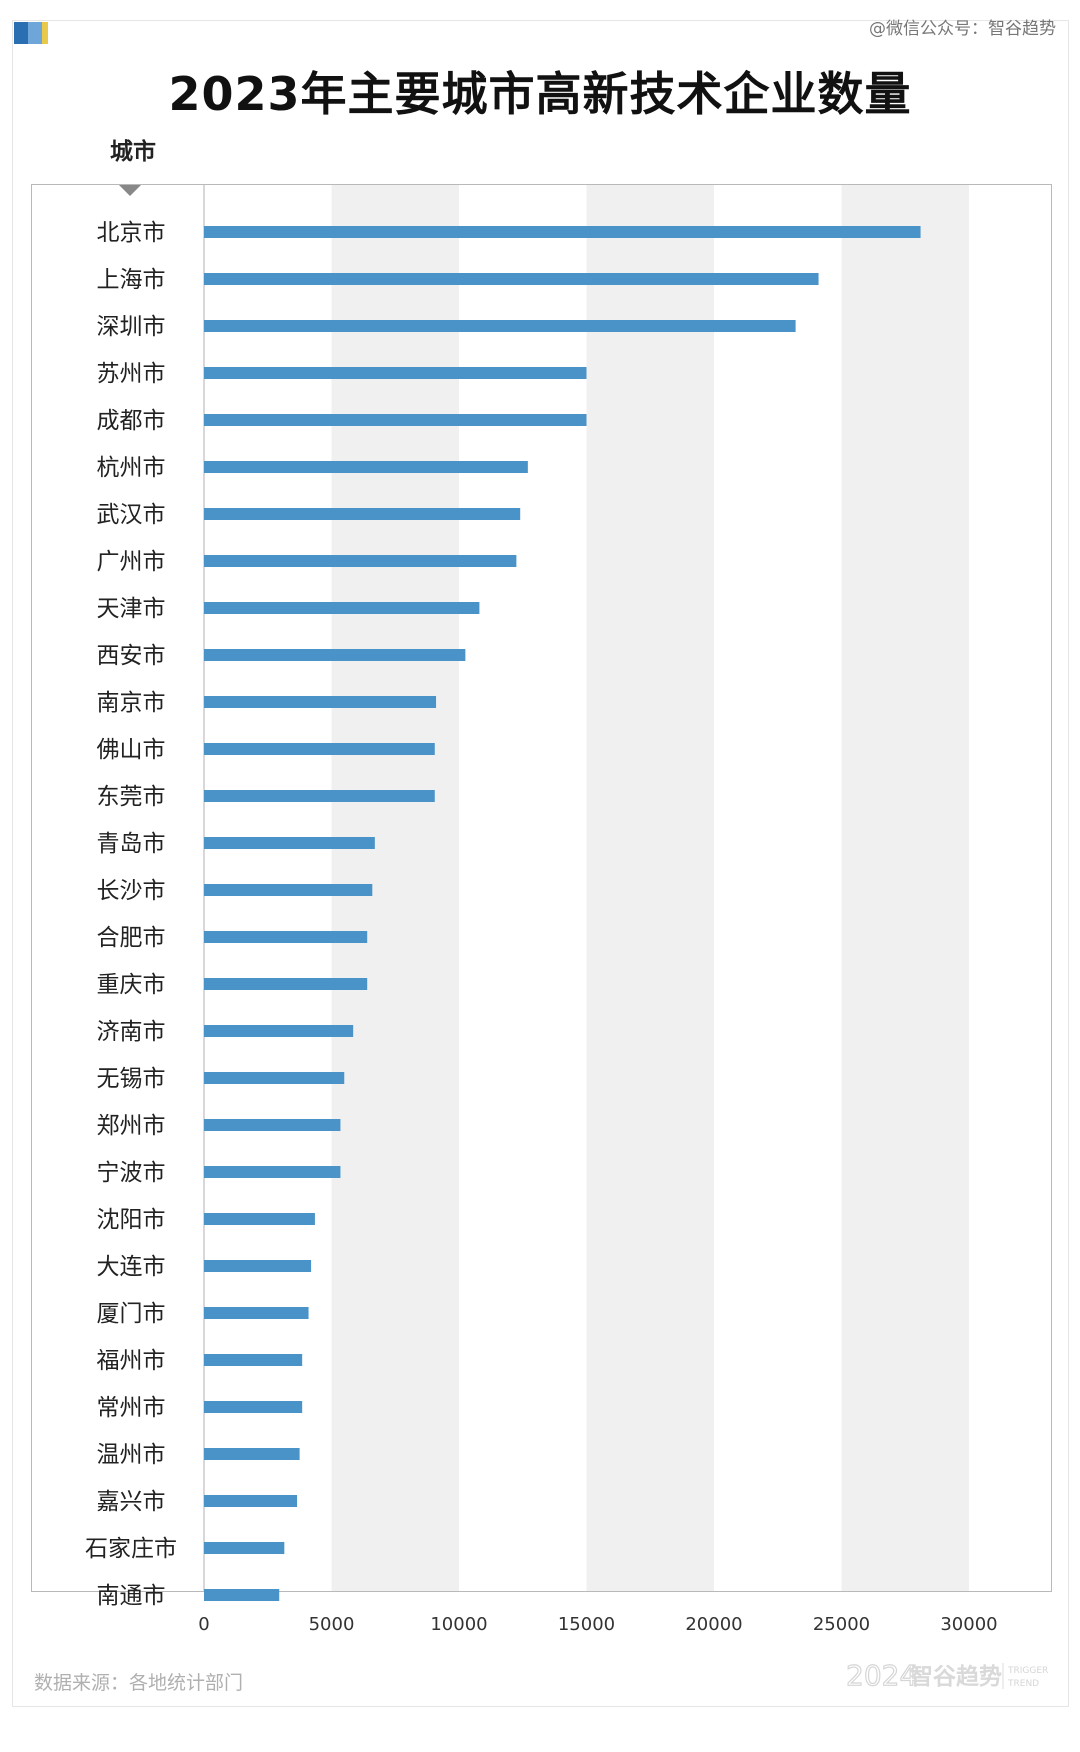 The height and width of the screenshot is (1752, 1080). I want to click on category-label-5: 杭州市, so click(131, 468).